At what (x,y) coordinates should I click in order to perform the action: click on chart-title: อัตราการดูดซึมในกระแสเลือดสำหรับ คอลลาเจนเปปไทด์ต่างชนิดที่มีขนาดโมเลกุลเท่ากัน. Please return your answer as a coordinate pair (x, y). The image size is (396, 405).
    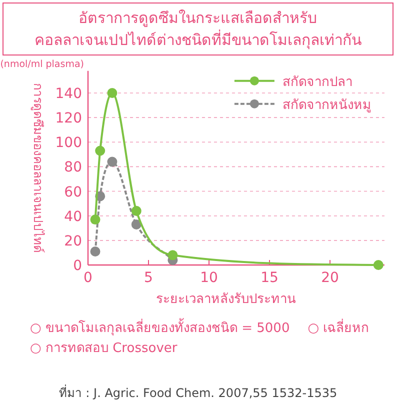
    Looking at the image, I should click on (198, 29).